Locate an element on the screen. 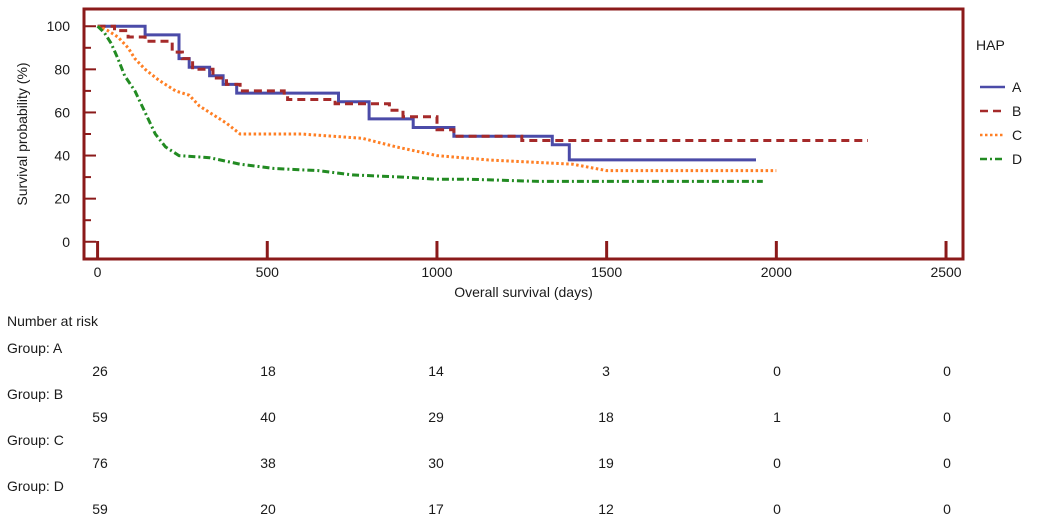 The image size is (1038, 518). legend-label-b: B is located at coordinates (1016, 111).